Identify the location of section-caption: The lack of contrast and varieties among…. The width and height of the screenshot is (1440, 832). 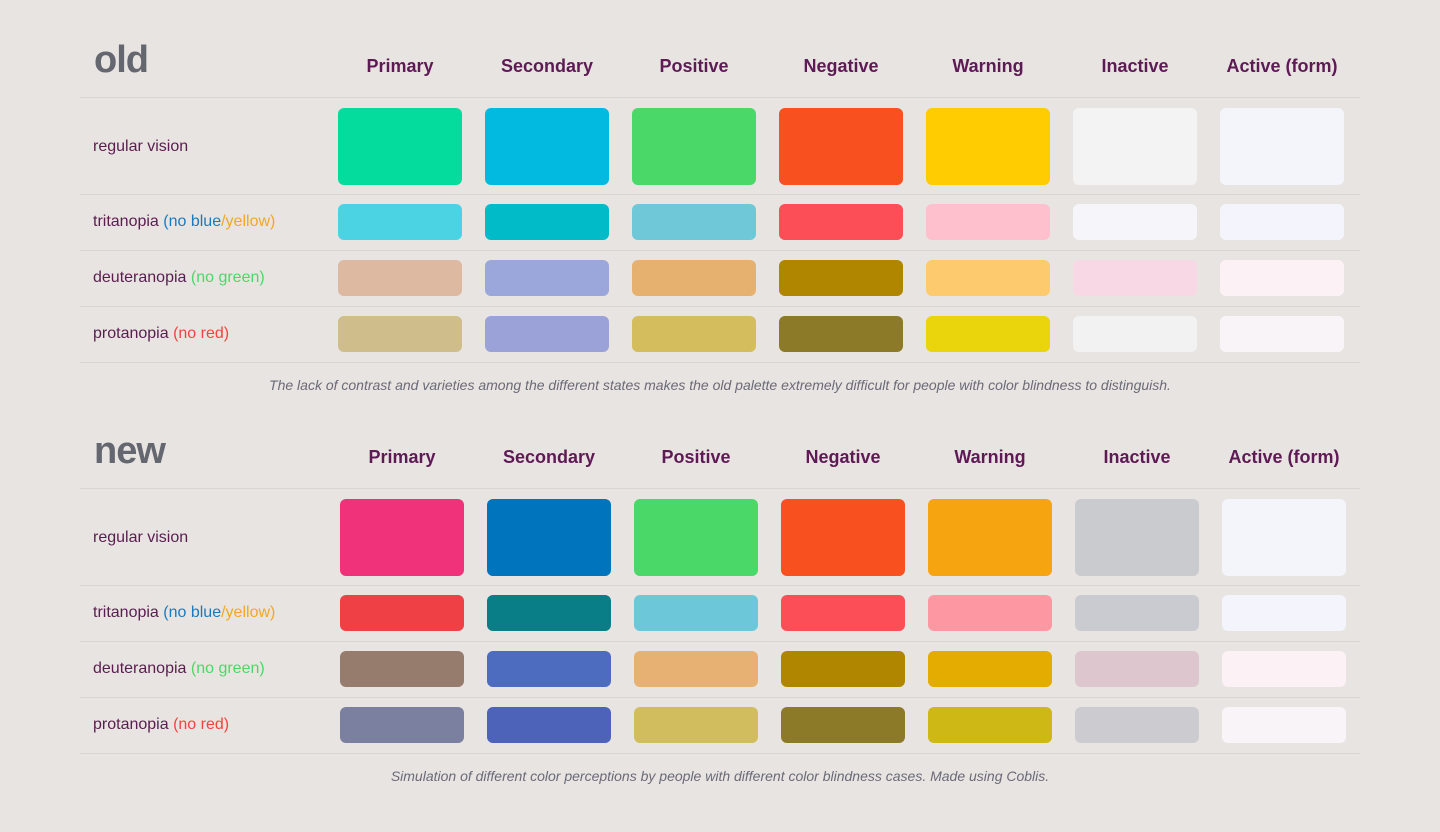
(720, 385).